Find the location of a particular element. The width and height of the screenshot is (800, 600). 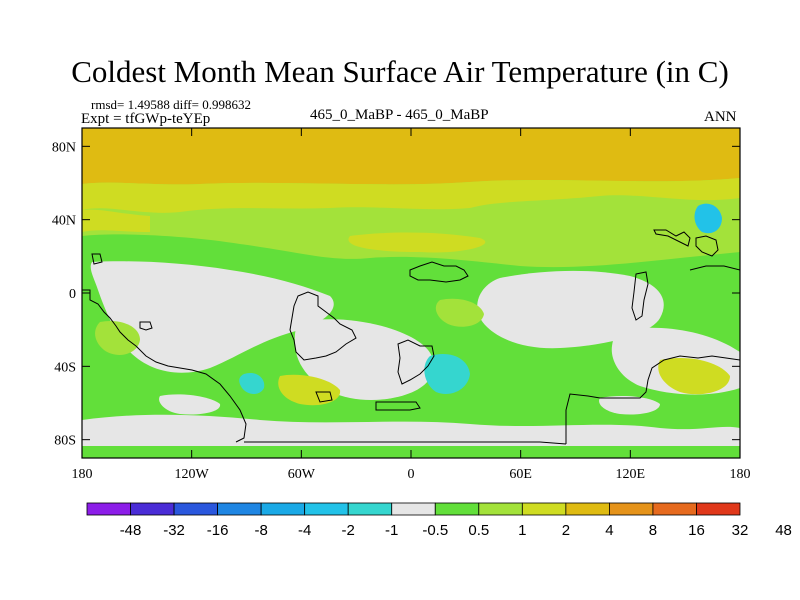

coast-antarctica is located at coordinates (405, 443).